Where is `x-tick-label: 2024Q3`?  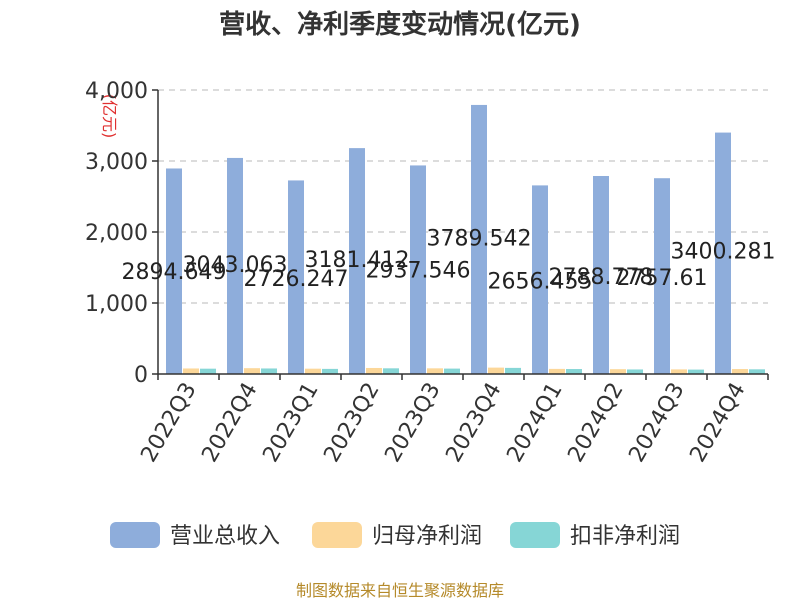 x-tick-label: 2024Q3 is located at coordinates (656, 423).